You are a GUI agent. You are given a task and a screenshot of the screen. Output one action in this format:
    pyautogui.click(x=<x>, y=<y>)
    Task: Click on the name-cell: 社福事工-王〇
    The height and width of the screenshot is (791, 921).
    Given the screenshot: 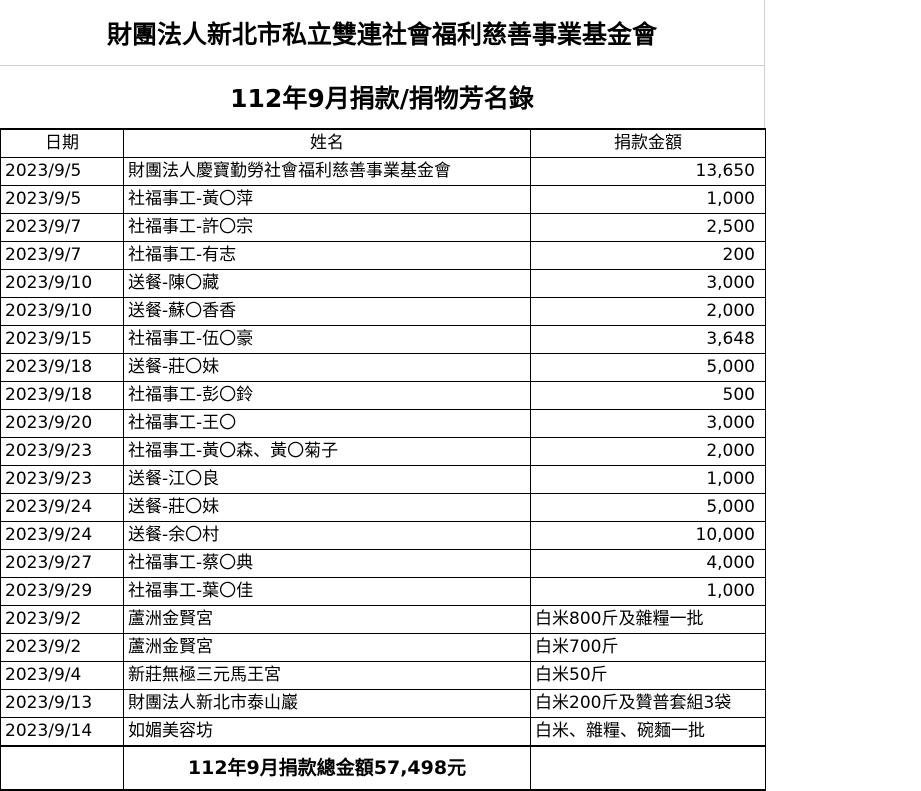 What is the action you would take?
    pyautogui.click(x=327, y=423)
    